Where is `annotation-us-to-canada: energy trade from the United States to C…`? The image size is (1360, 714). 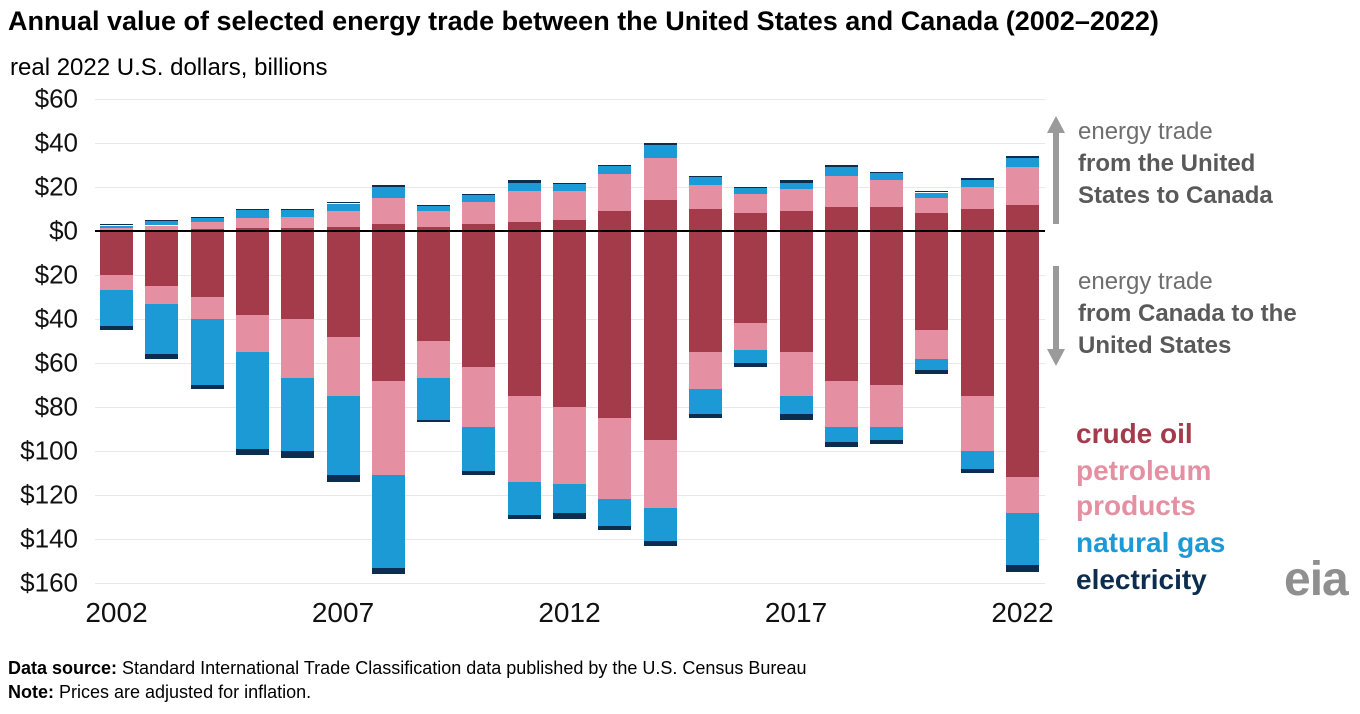
annotation-us-to-canada: energy trade from the United States to C… is located at coordinates (1159, 170).